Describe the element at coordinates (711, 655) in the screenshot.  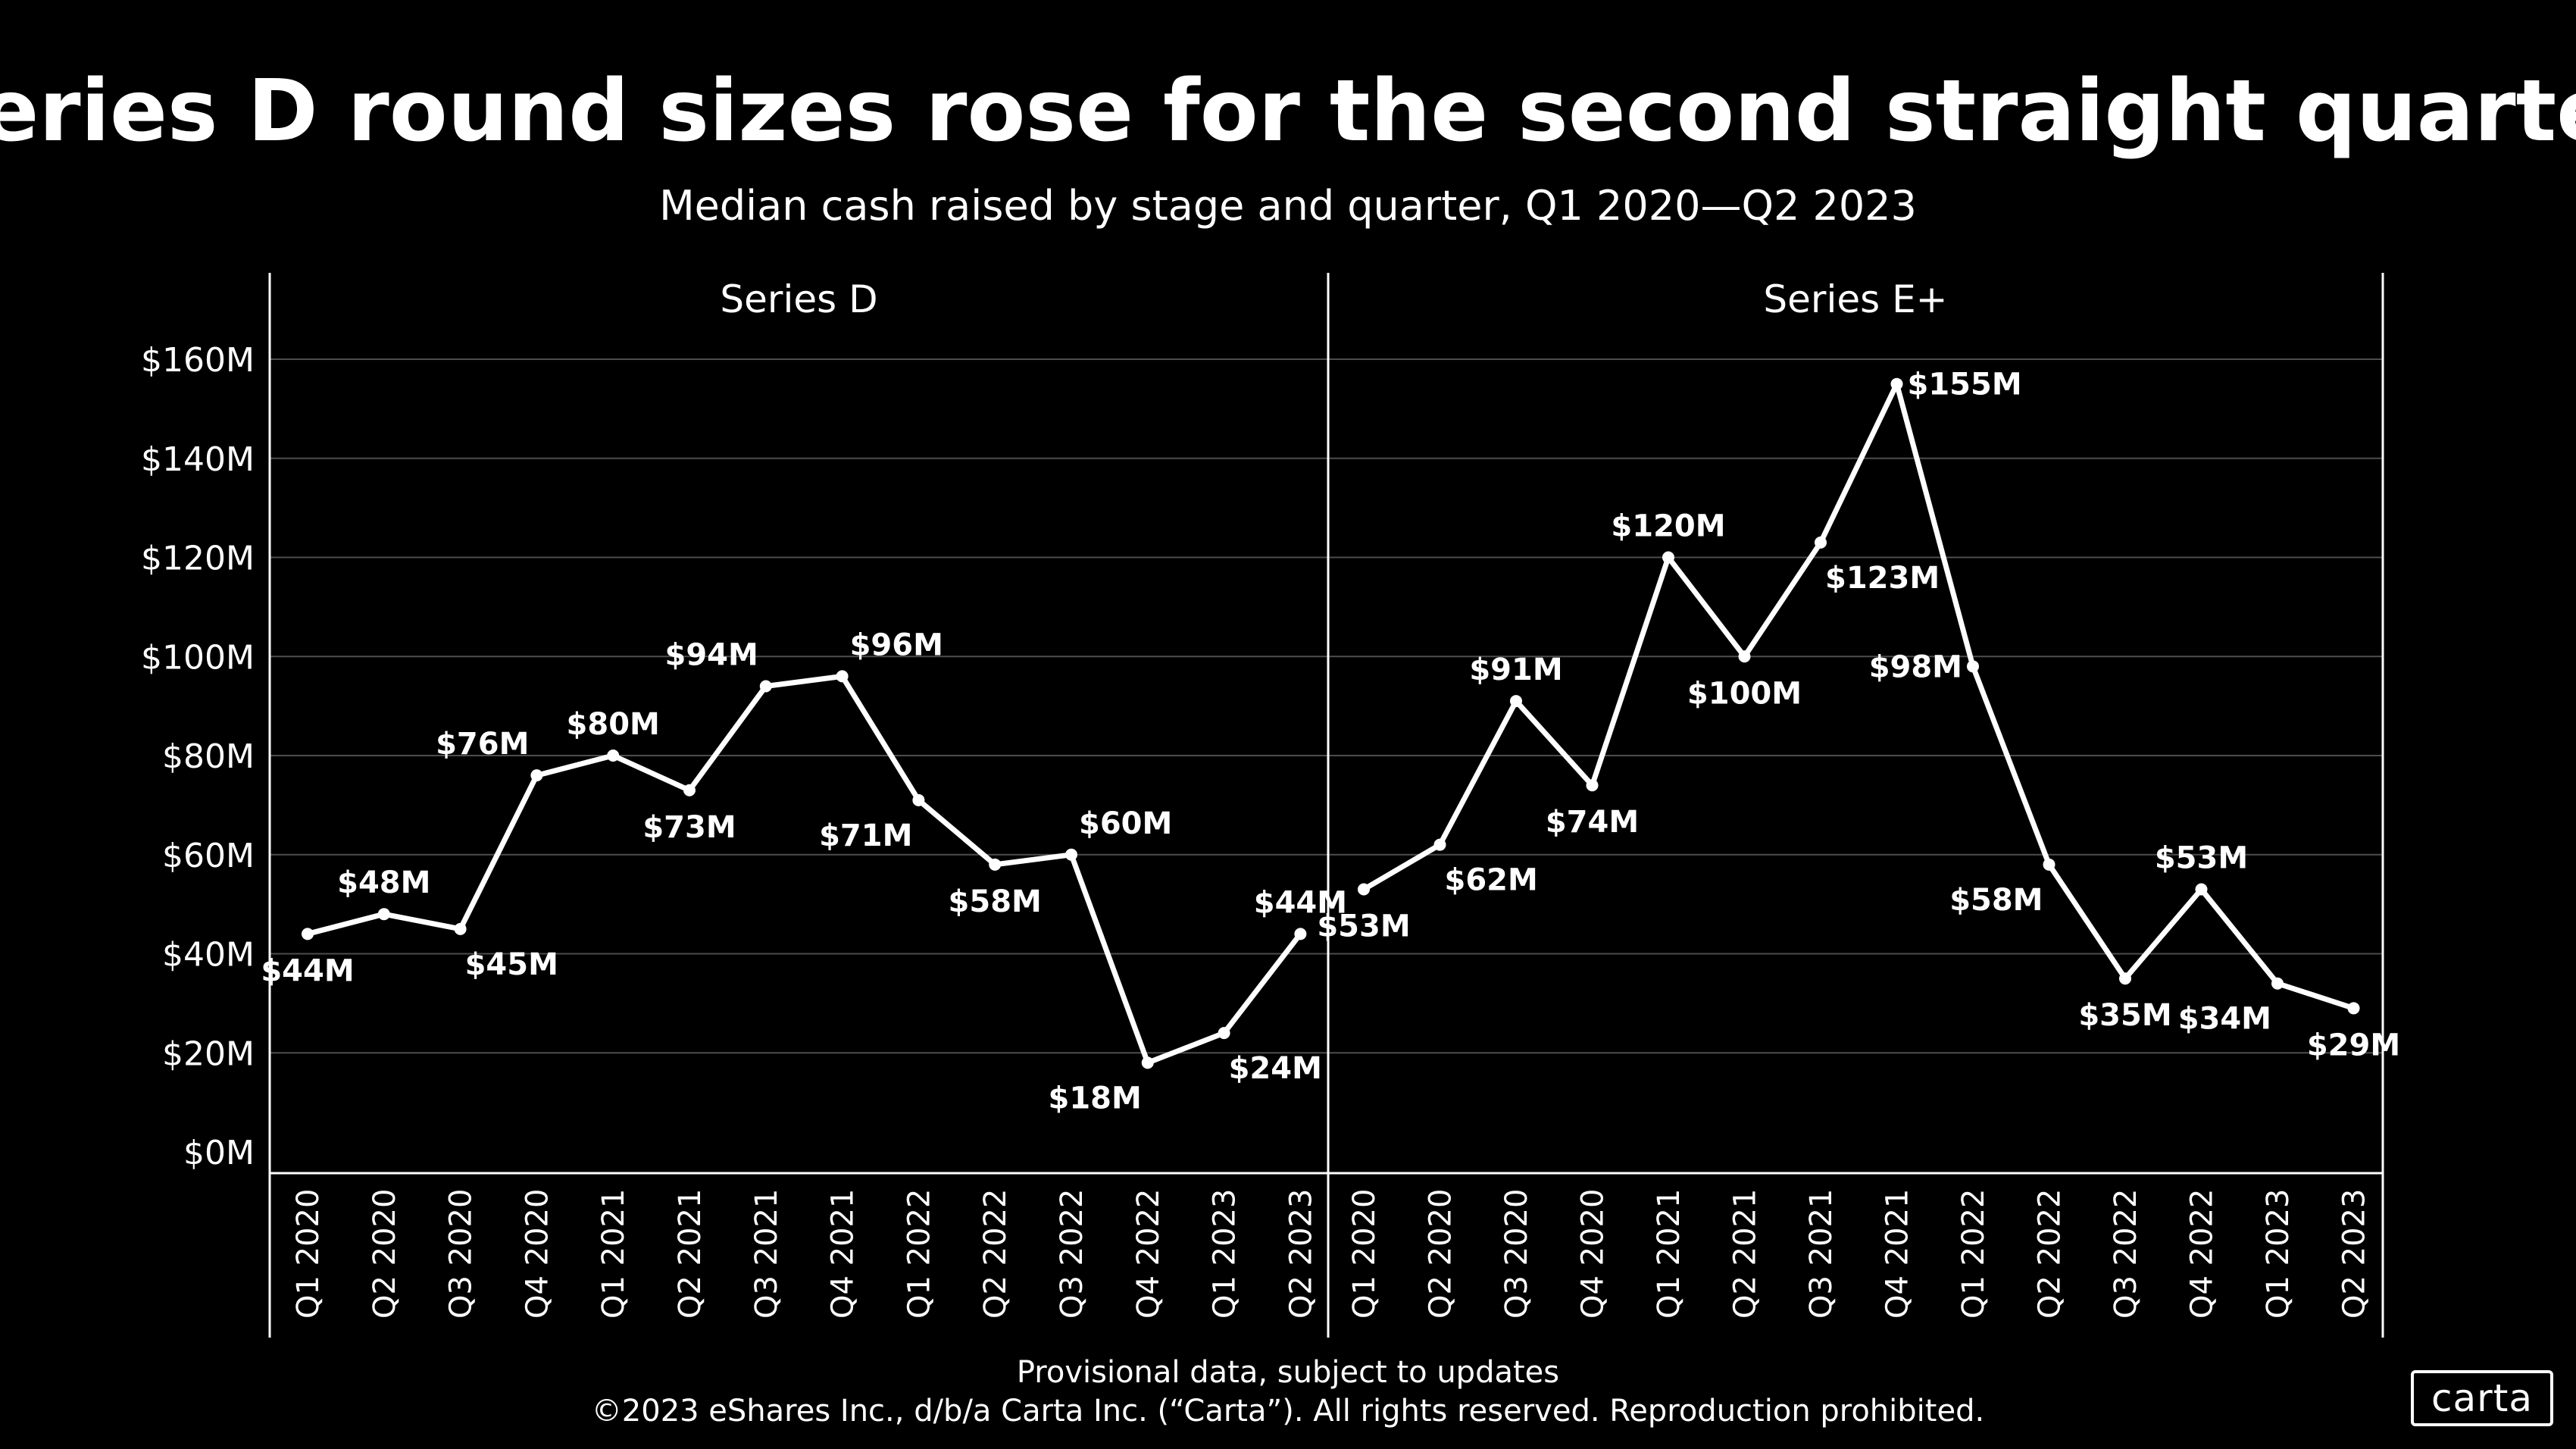
I see `data-label-series-d: $94M` at that location.